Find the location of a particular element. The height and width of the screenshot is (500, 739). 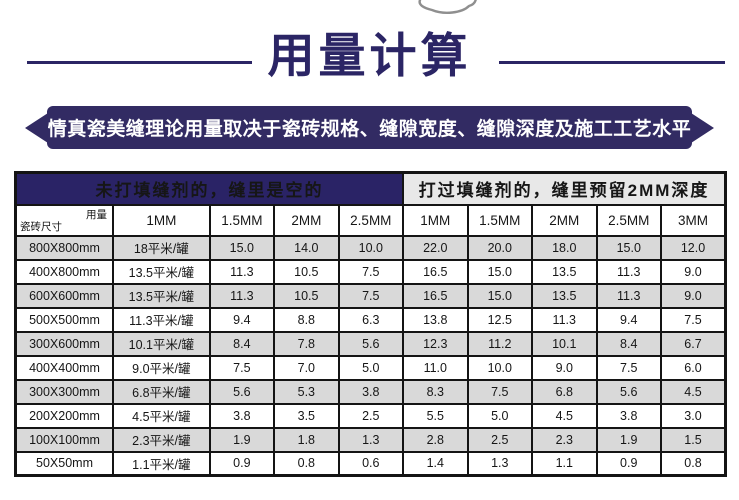

usage-value-cell: 4.5平米/罐 is located at coordinates (161, 415).